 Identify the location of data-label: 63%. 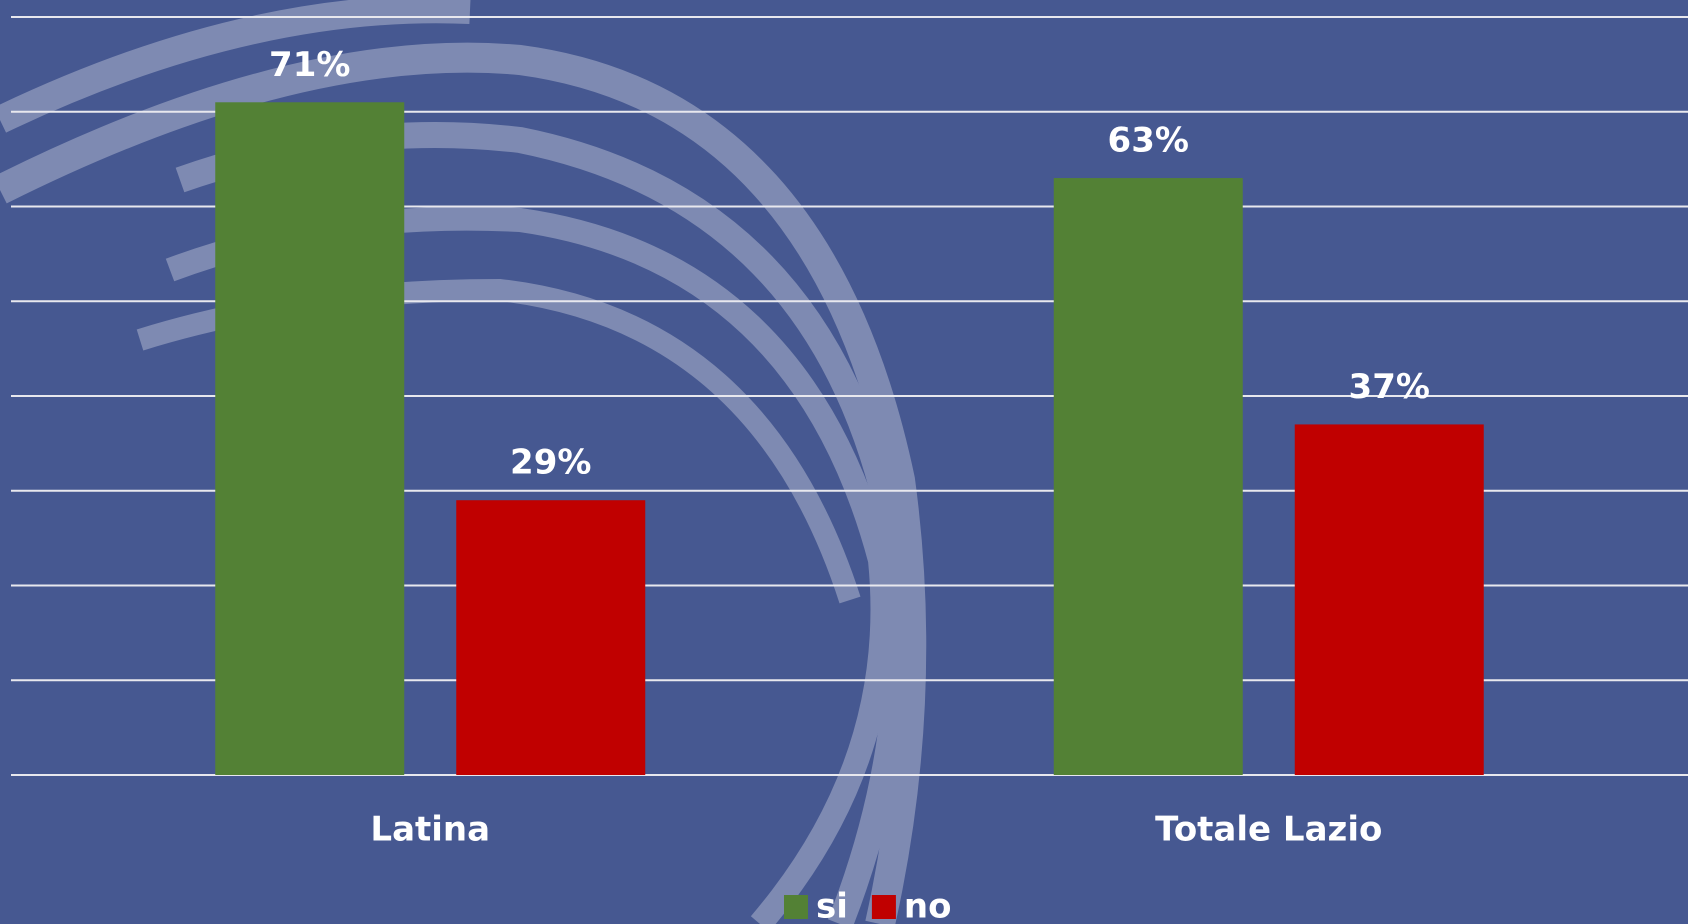
(1148, 141).